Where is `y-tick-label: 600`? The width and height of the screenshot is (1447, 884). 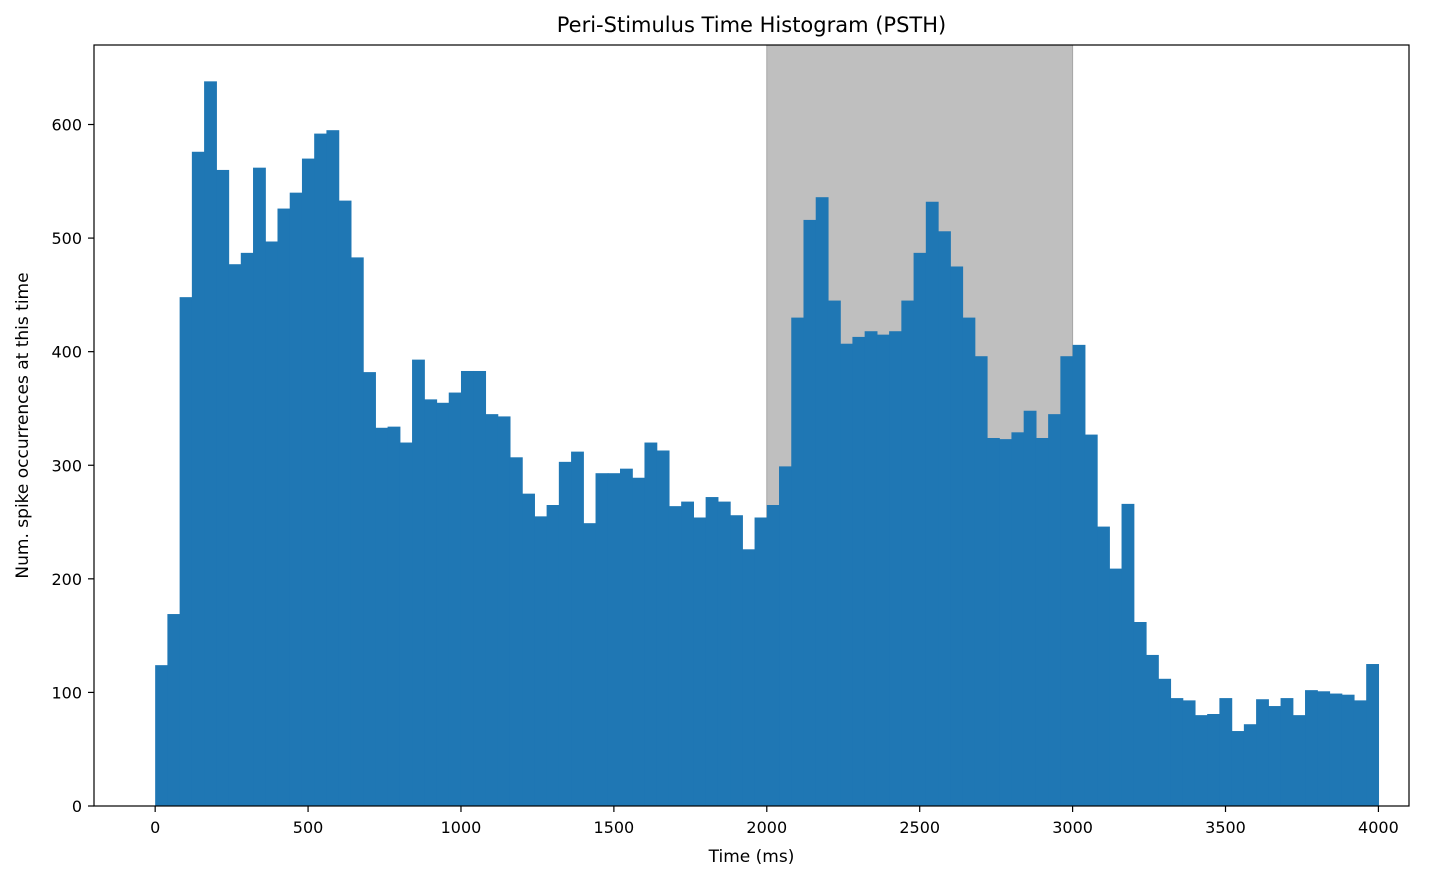 y-tick-label: 600 is located at coordinates (66, 125).